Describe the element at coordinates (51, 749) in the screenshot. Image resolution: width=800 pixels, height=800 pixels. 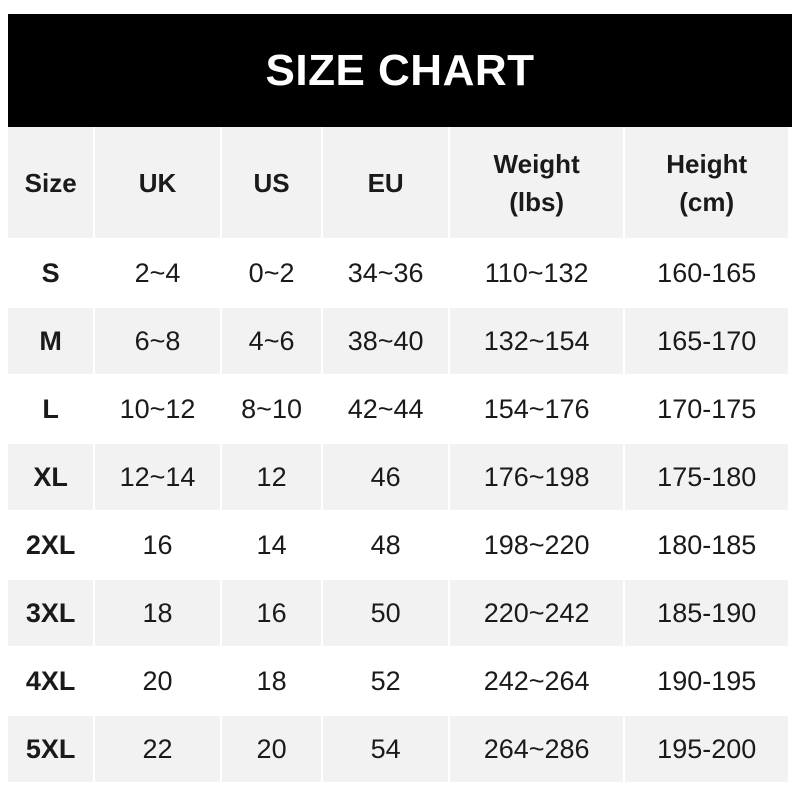
I see `size-cell: 5XL` at that location.